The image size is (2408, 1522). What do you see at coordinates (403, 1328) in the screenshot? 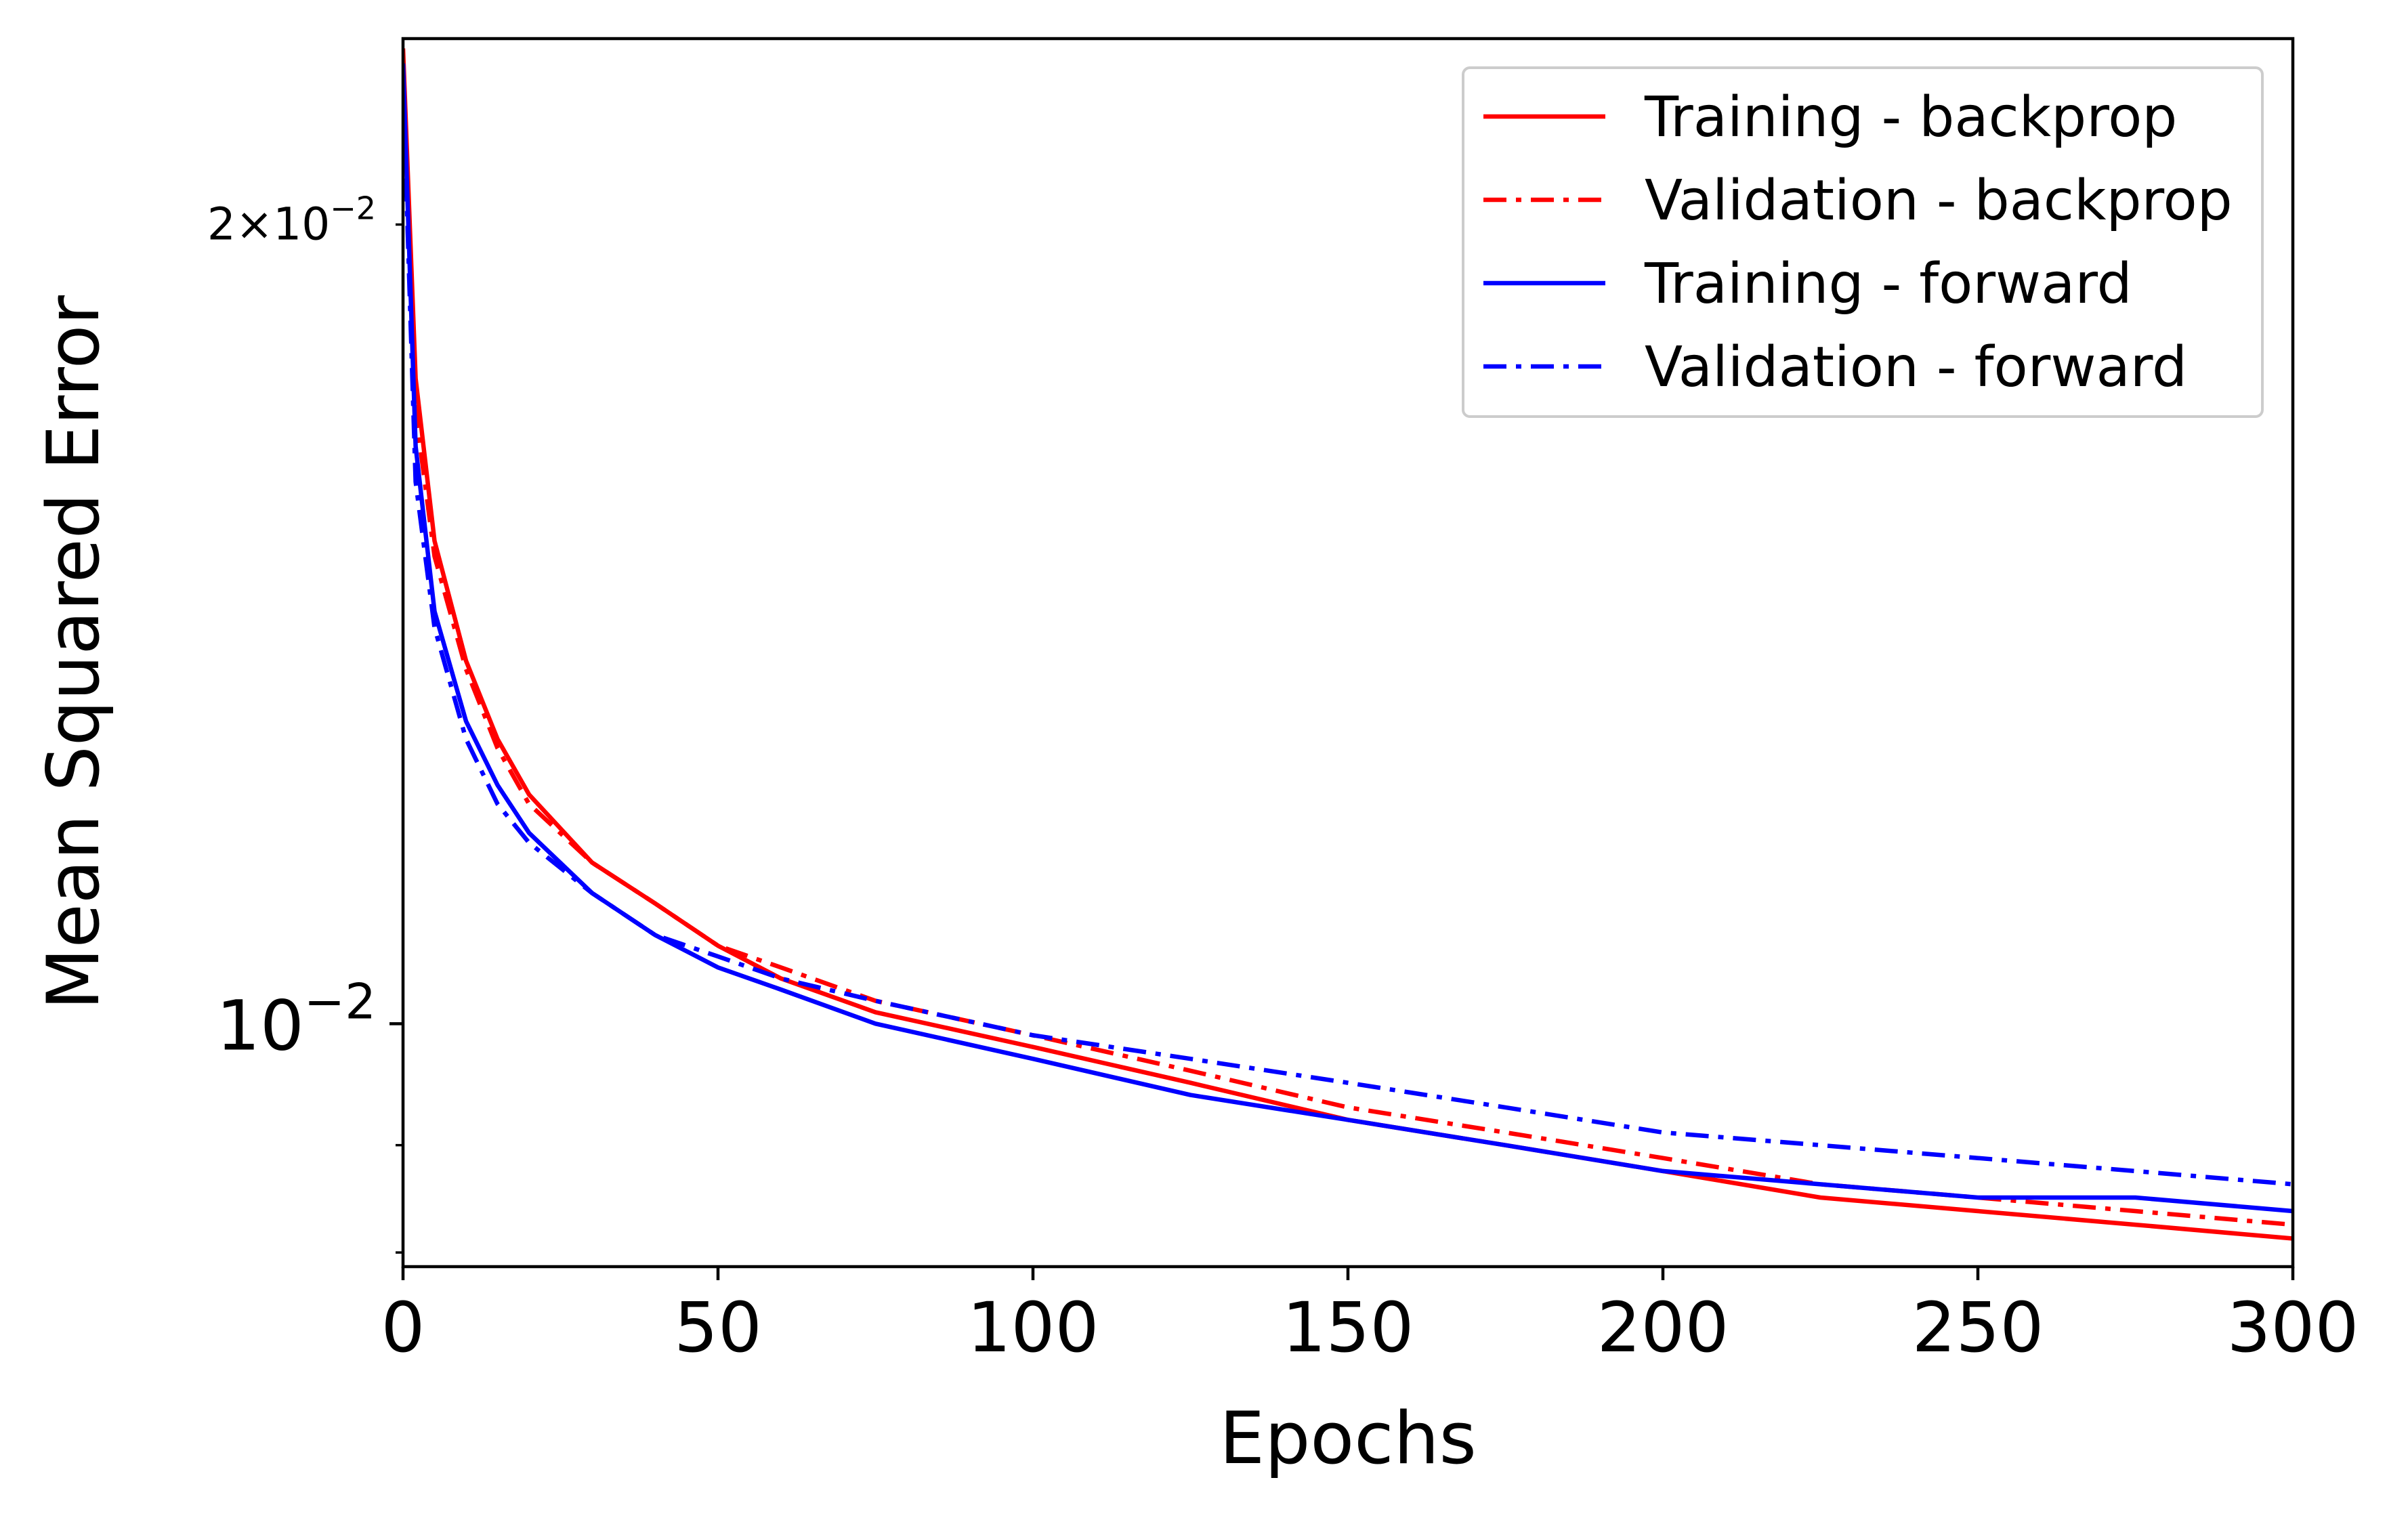
I see `x-tick-label: 0` at bounding box center [403, 1328].